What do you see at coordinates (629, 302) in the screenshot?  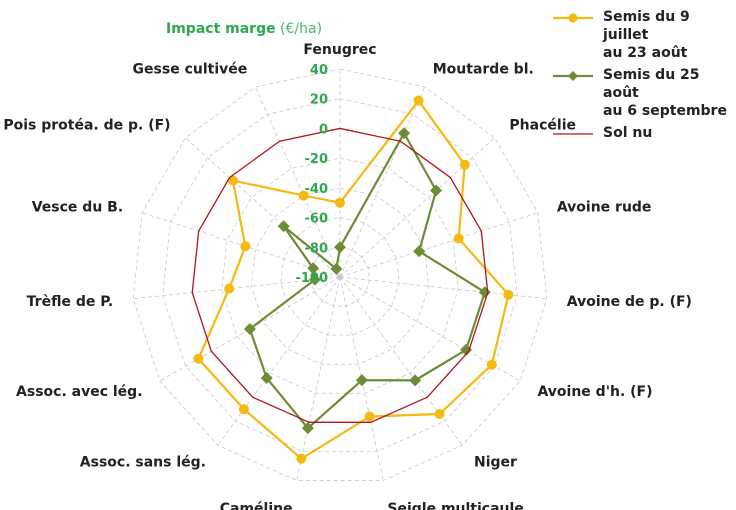 I see `category-label: Avoine de p. (F)` at bounding box center [629, 302].